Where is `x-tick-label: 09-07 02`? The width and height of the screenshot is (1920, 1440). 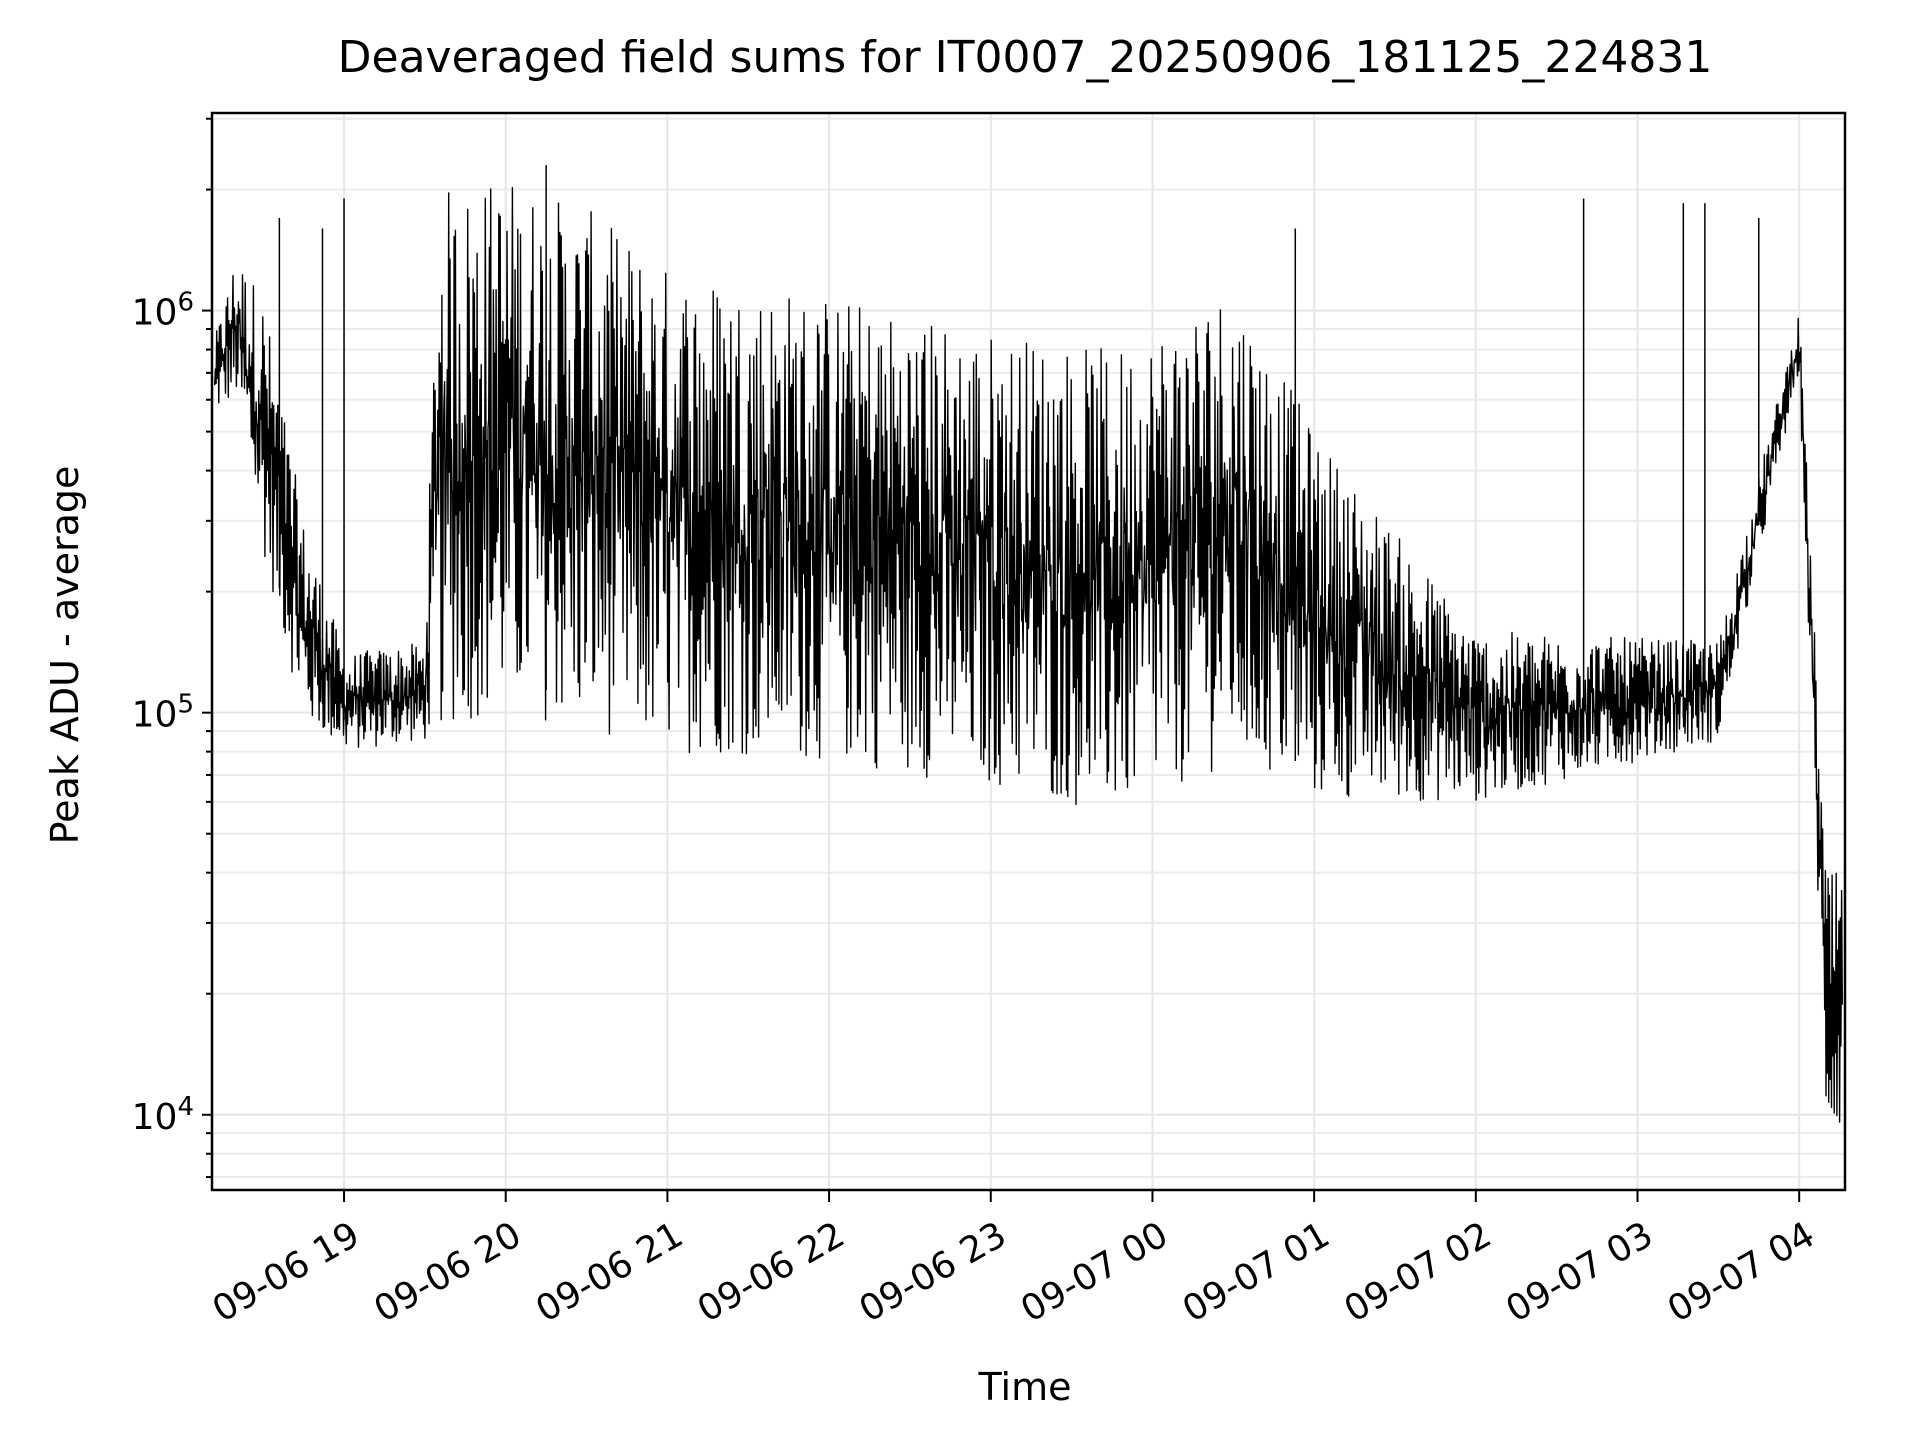 x-tick-label: 09-07 02 is located at coordinates (1418, 1272).